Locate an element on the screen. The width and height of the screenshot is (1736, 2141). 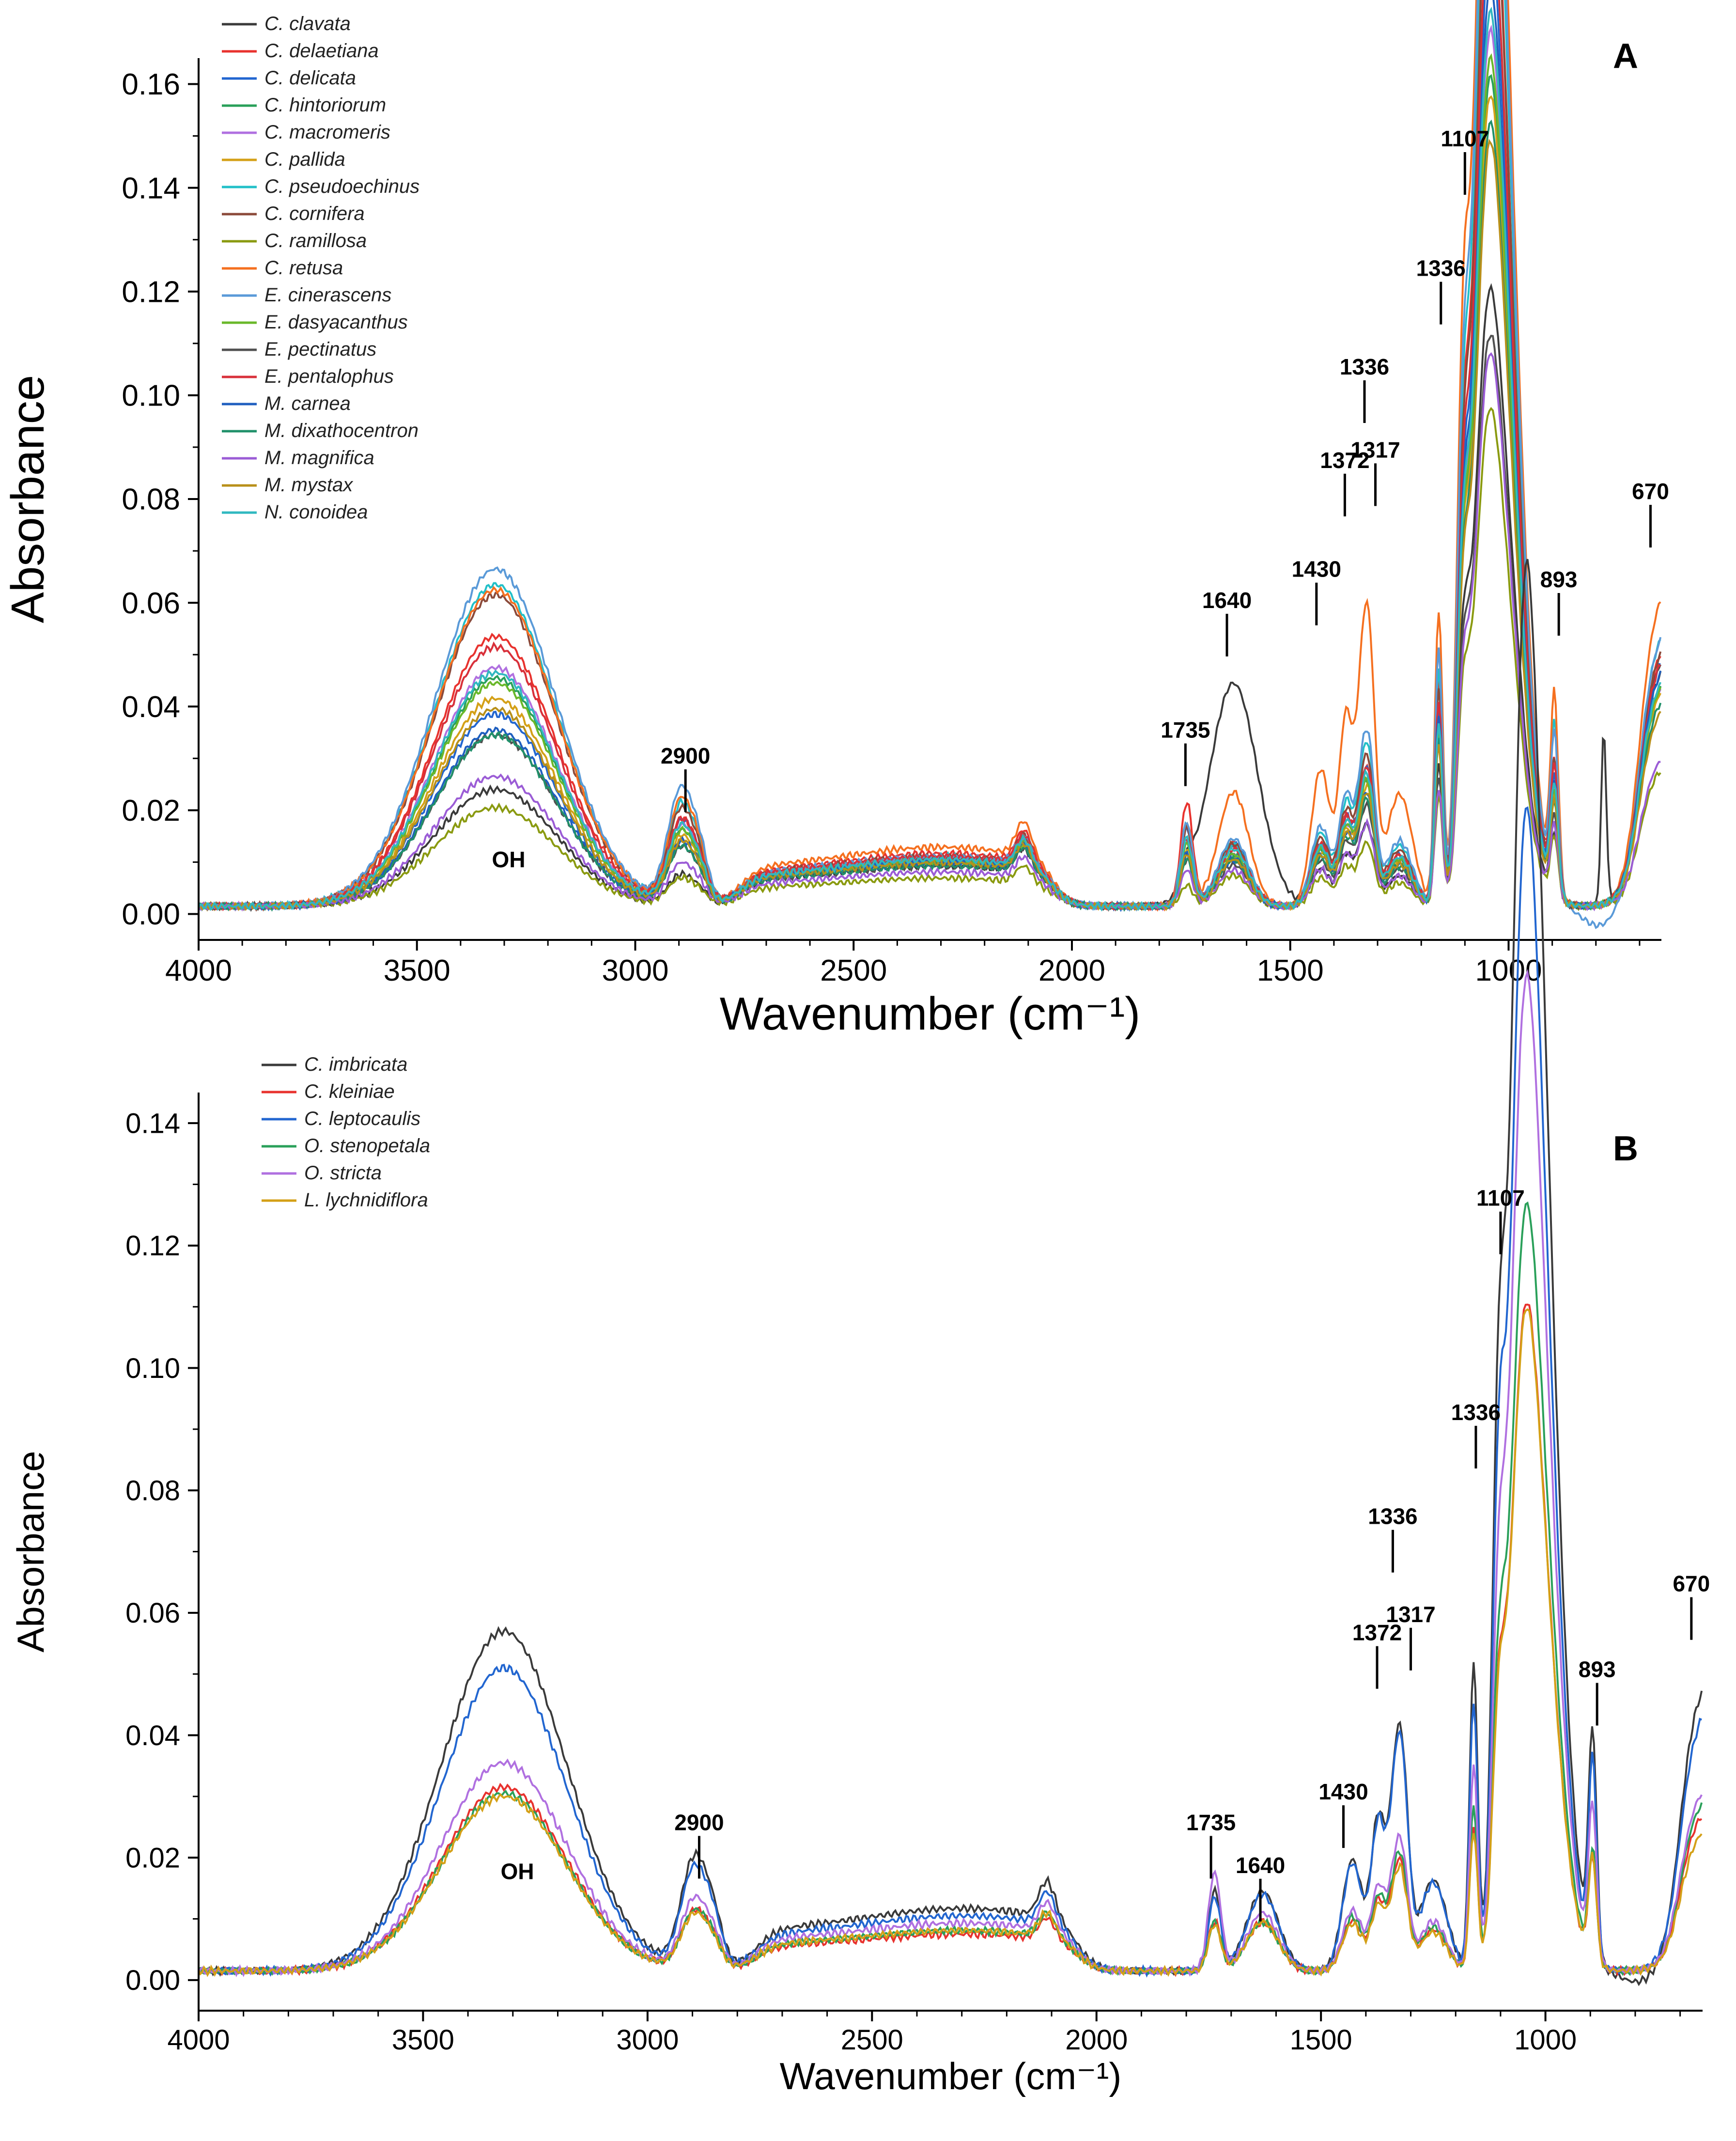
y-tick-label: 0.00 is located at coordinates (151, 915).